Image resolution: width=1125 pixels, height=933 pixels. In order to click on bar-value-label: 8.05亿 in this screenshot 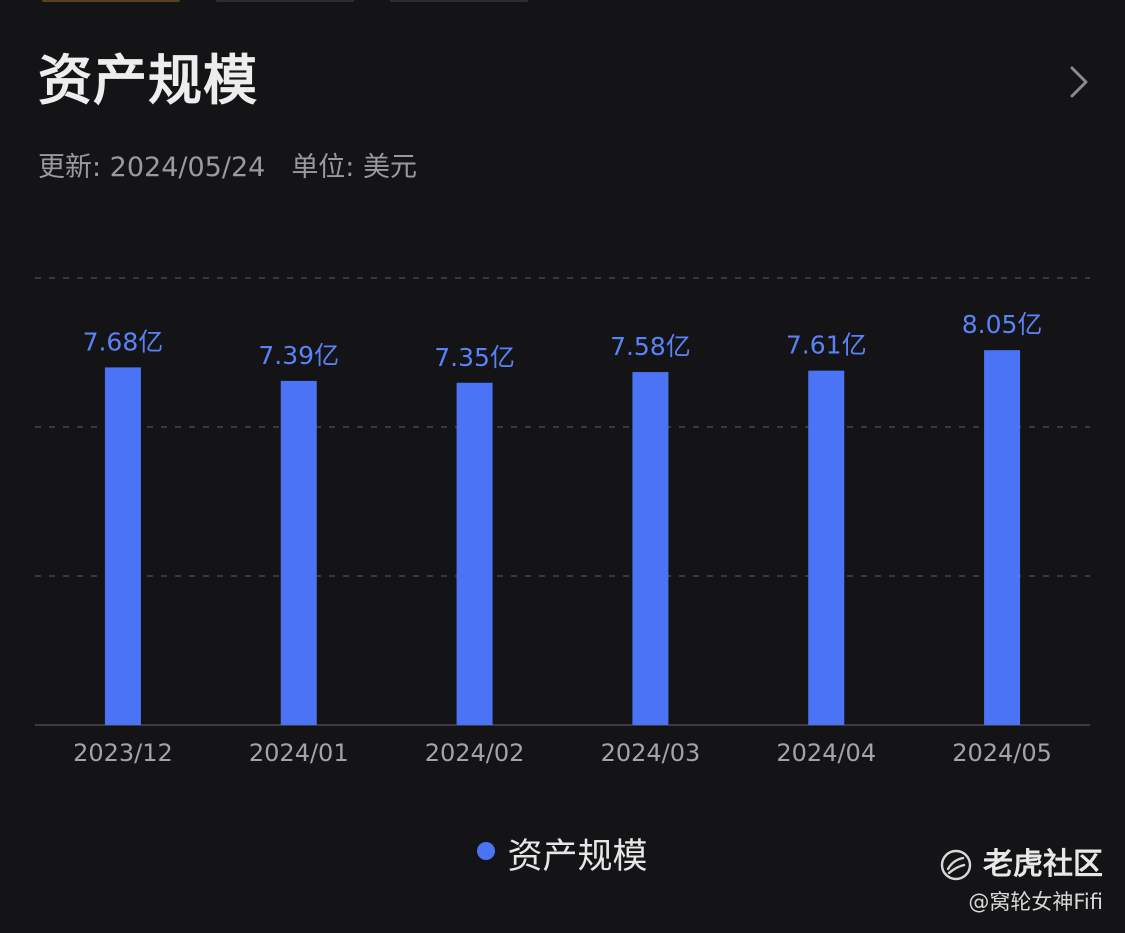, I will do `click(1002, 324)`.